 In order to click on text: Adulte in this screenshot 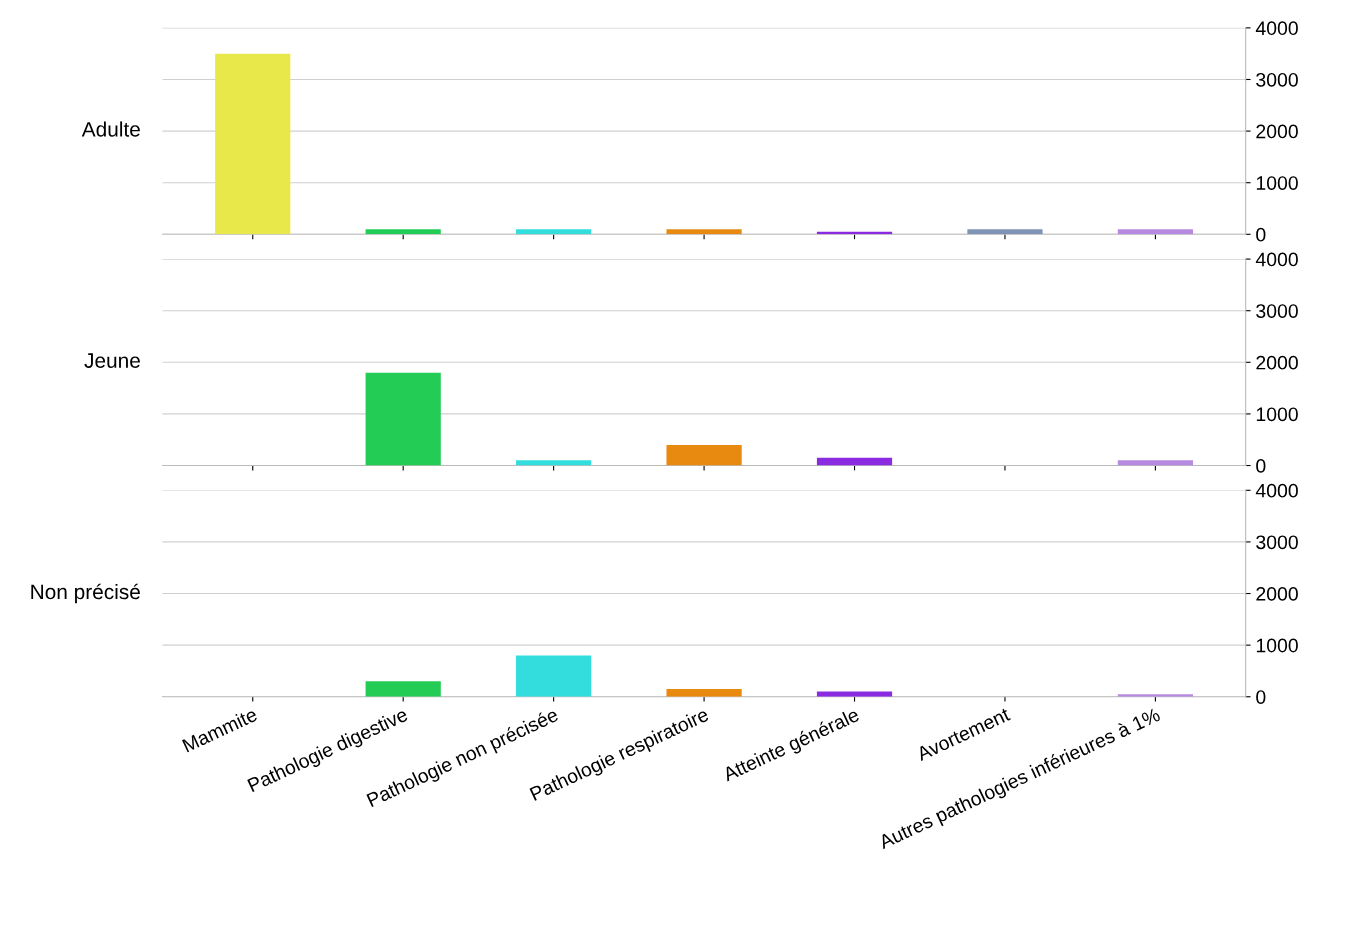, I will do `click(110, 129)`.